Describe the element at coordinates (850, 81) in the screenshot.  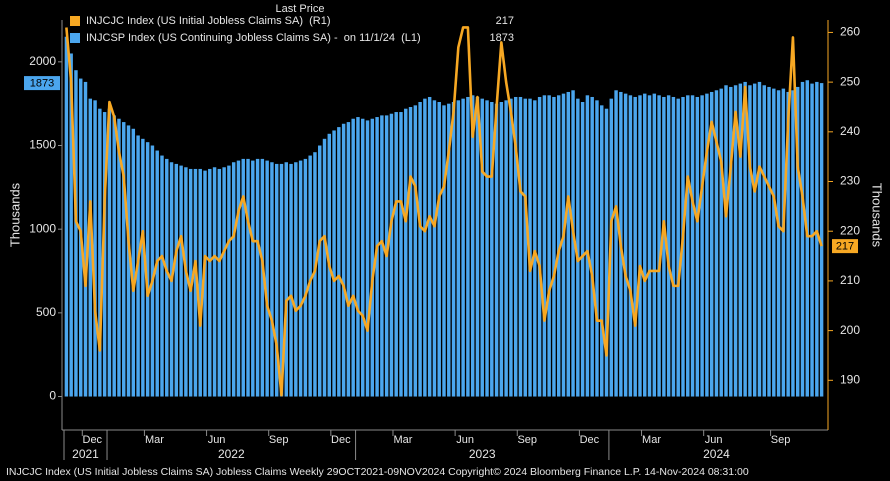
I see `y2-tick-label: 250` at that location.